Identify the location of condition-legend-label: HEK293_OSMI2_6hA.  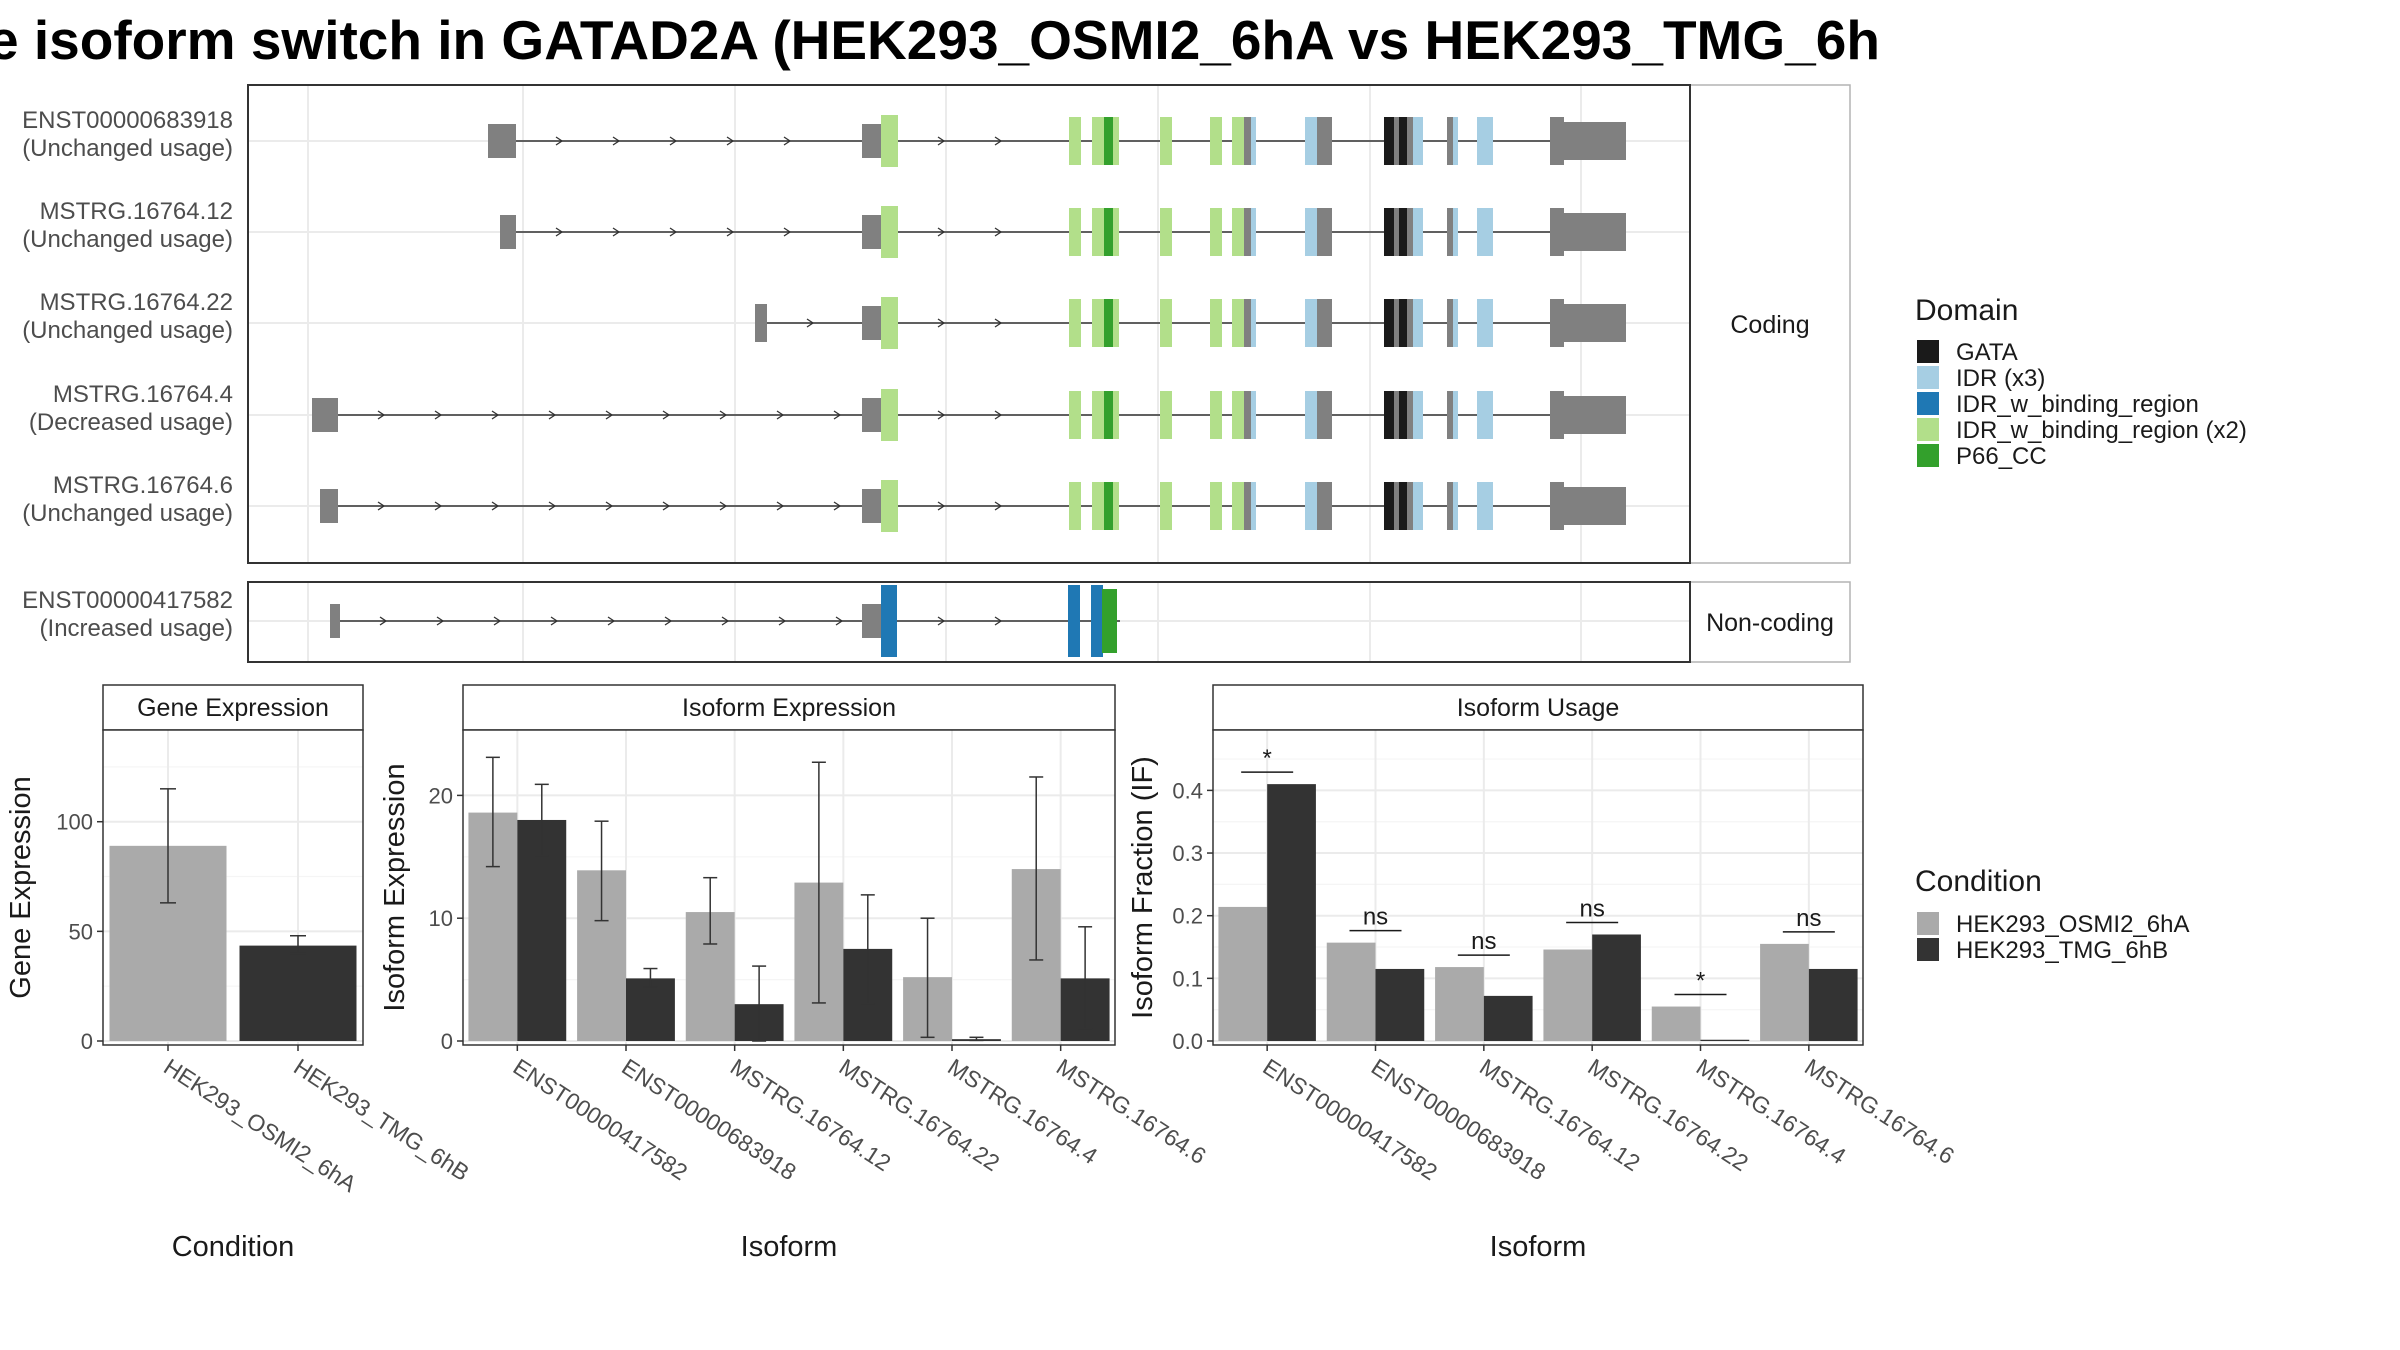
(2072, 924).